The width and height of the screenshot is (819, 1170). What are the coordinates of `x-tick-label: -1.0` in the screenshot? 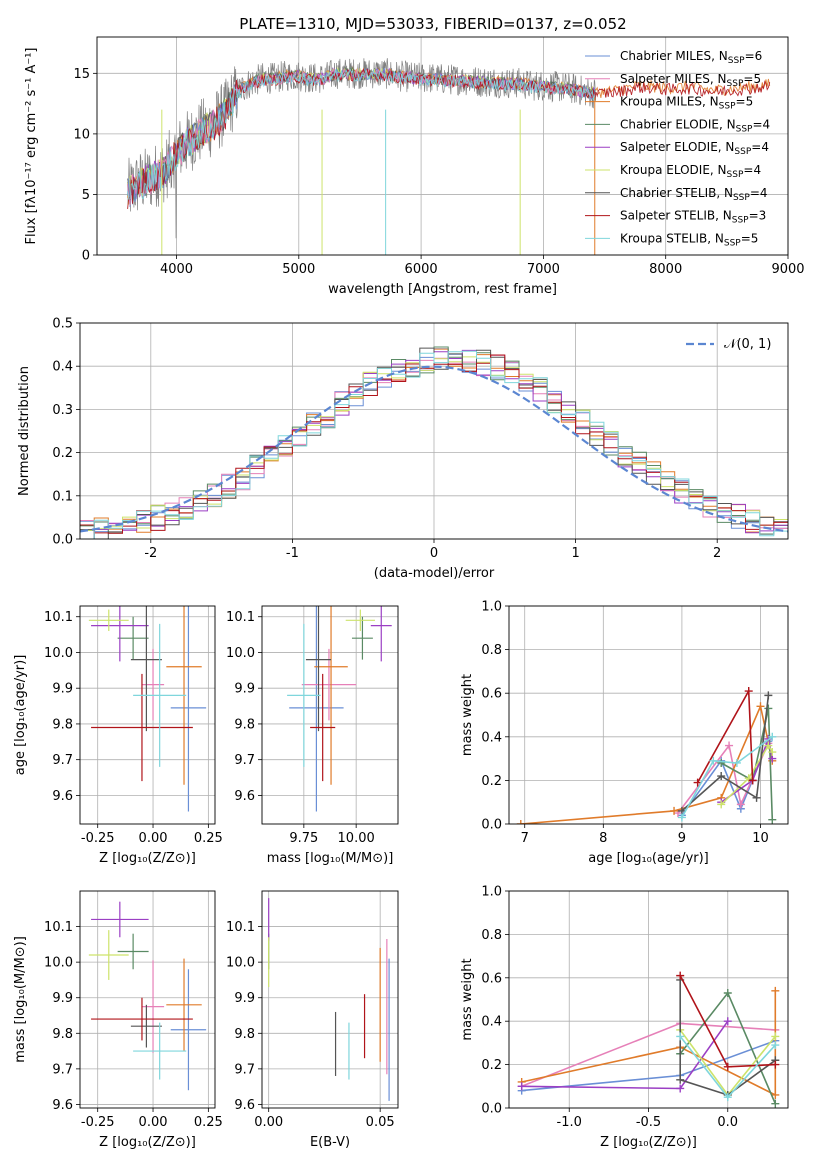 It's located at (569, 1122).